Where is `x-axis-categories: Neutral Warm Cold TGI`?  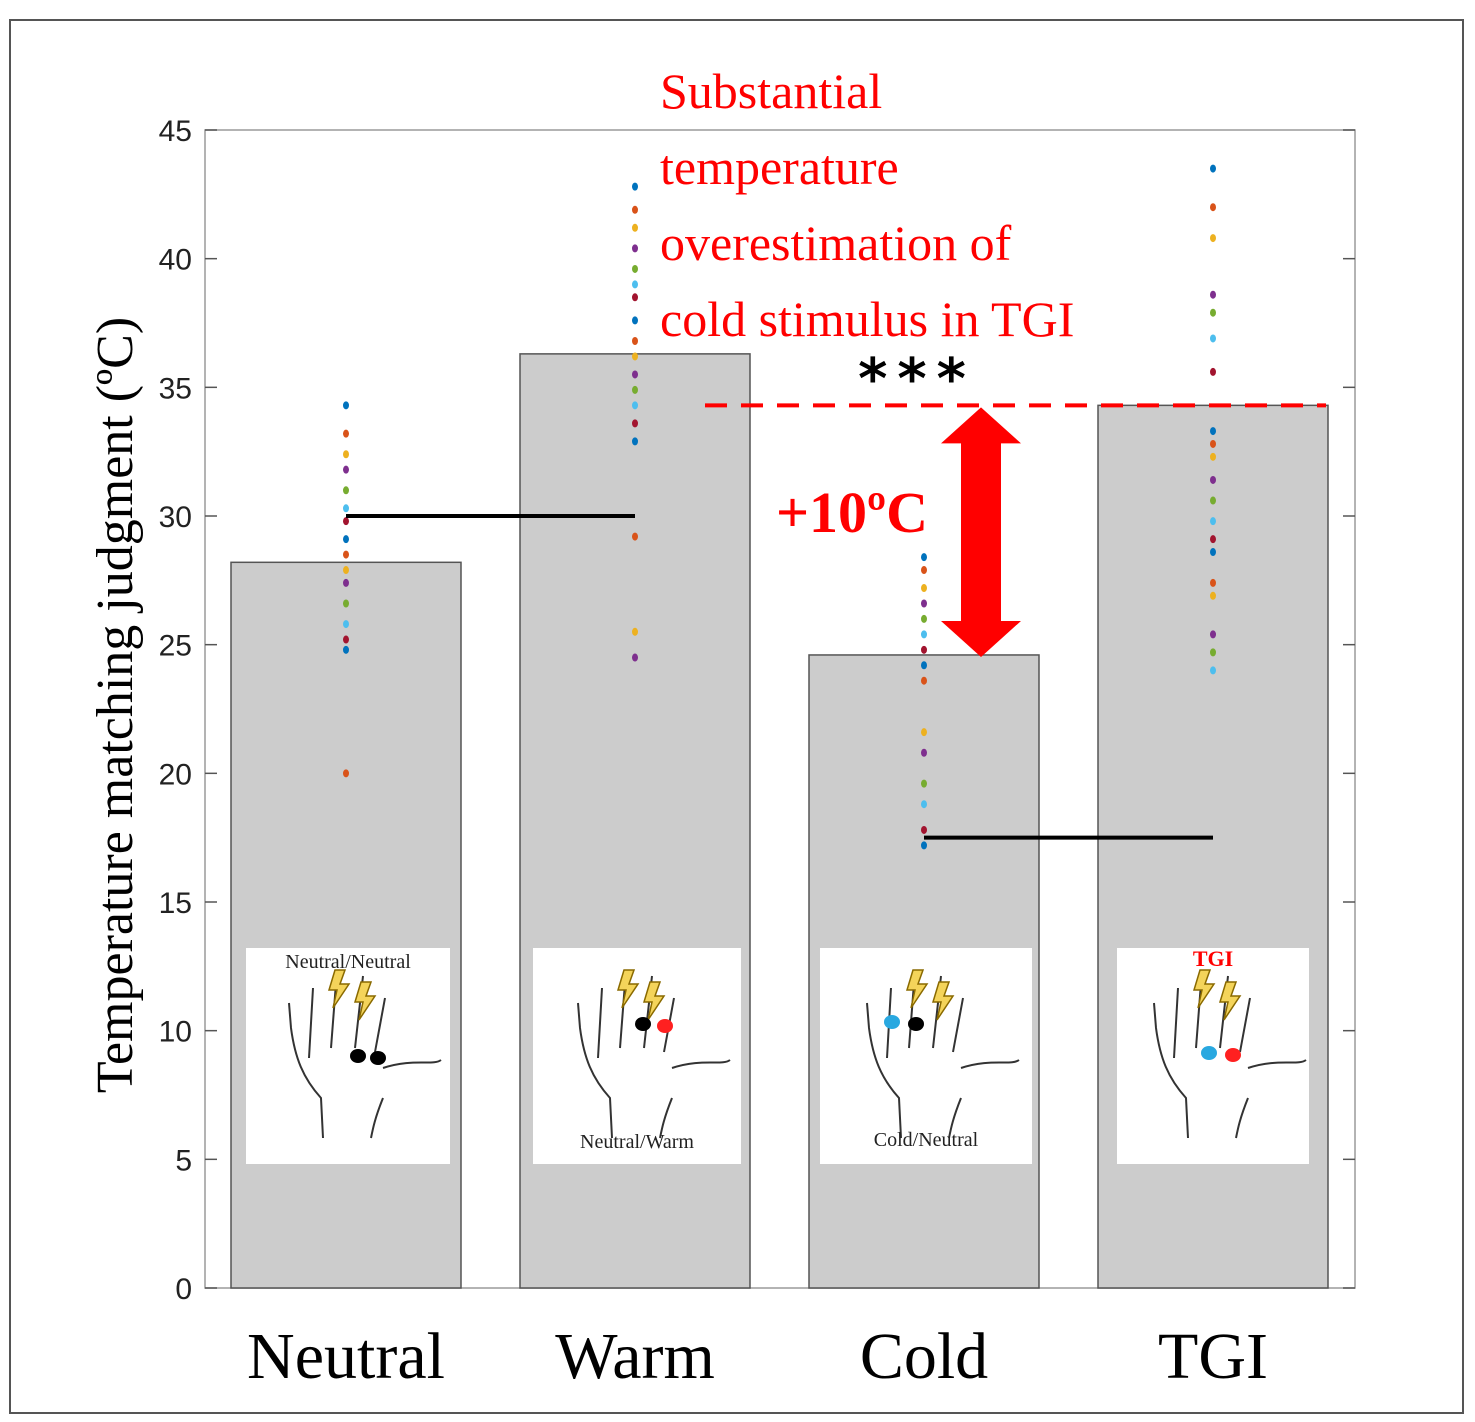 x-axis-categories: Neutral Warm Cold TGI is located at coordinates (757, 1356).